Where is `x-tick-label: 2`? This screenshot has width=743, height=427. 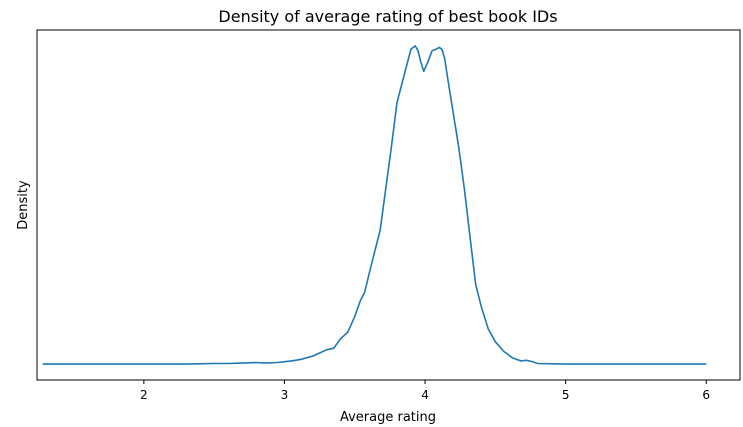
x-tick-label: 2 is located at coordinates (144, 395).